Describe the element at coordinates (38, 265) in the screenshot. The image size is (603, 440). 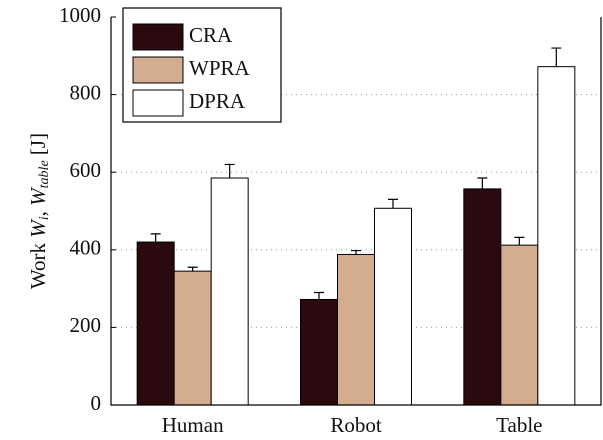
I see `y-label-part: Work` at that location.